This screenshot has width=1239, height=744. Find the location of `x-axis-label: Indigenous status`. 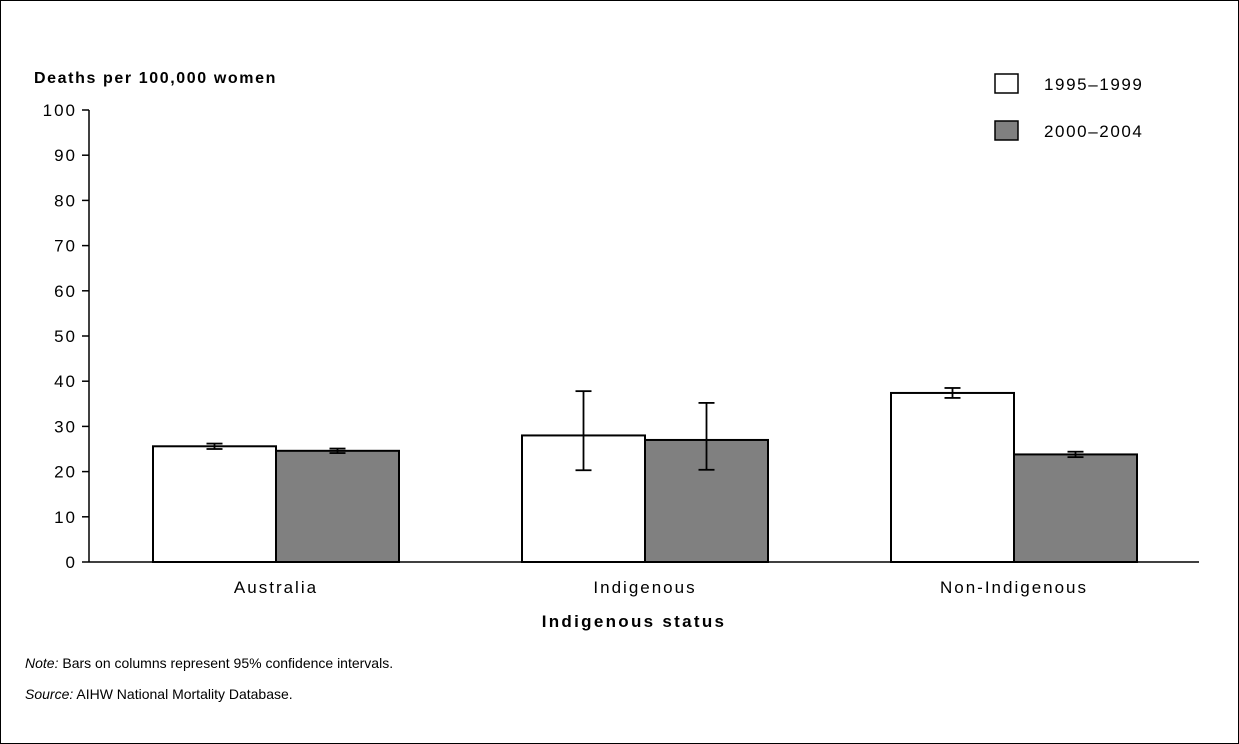

x-axis-label: Indigenous status is located at coordinates (634, 621).